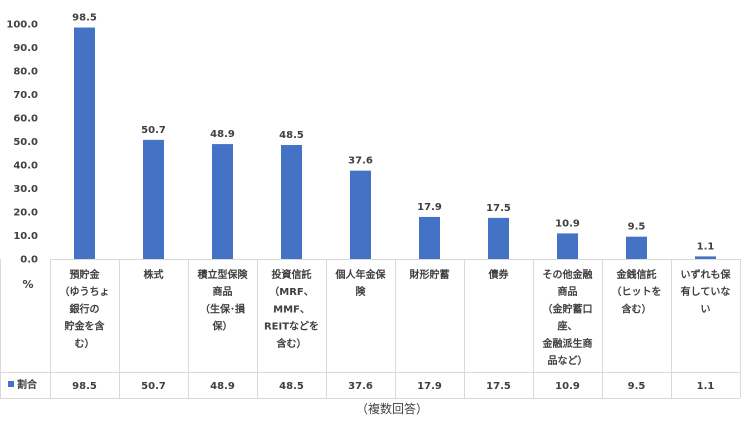 This screenshot has width=744, height=422. Describe the element at coordinates (25, 48) in the screenshot. I see `y-tick-label: 90.0` at that location.